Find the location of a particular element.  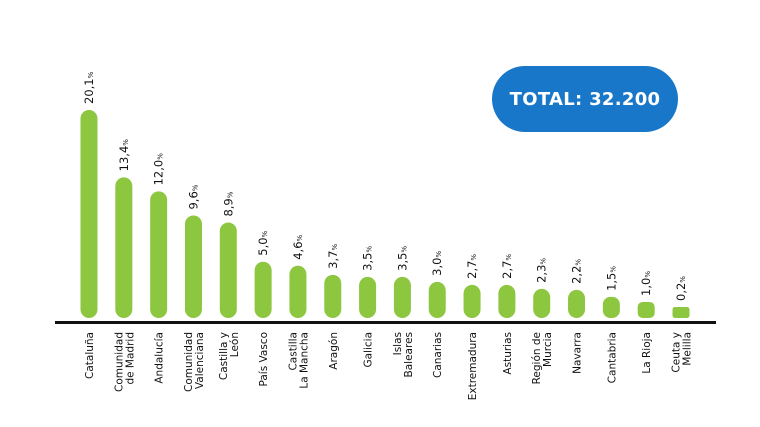

bar-value-label: 3,7% is located at coordinates (333, 256).